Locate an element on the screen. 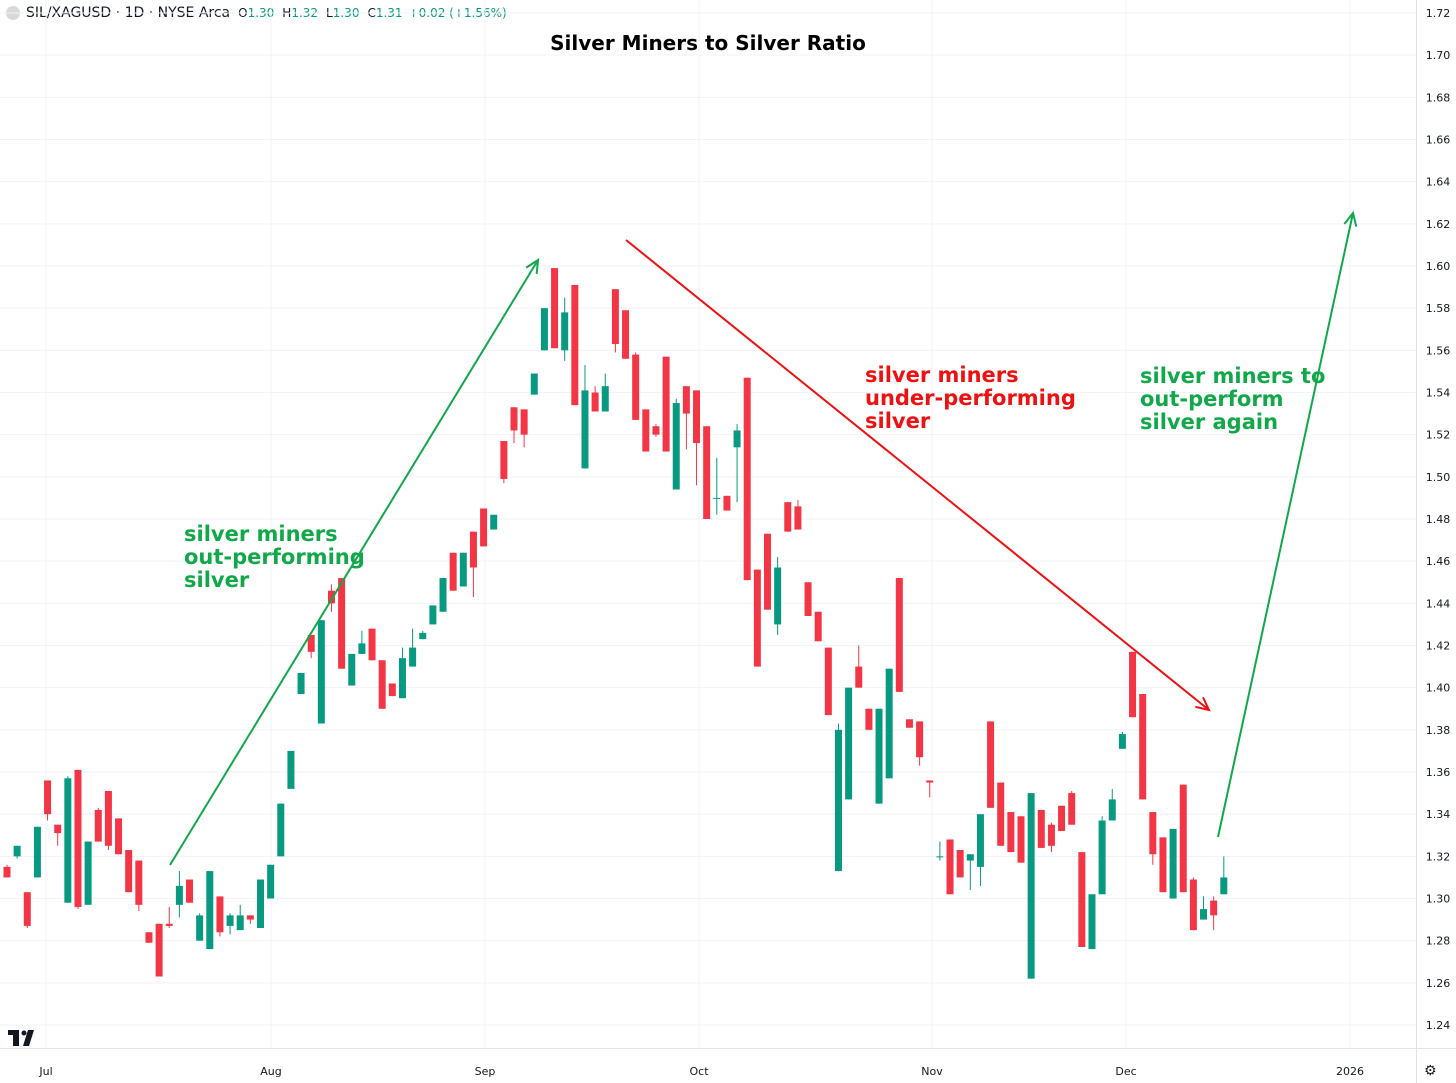 This screenshot has height=1083, width=1456. chart-title: Silver Miners to Silver Ratio is located at coordinates (708, 43).